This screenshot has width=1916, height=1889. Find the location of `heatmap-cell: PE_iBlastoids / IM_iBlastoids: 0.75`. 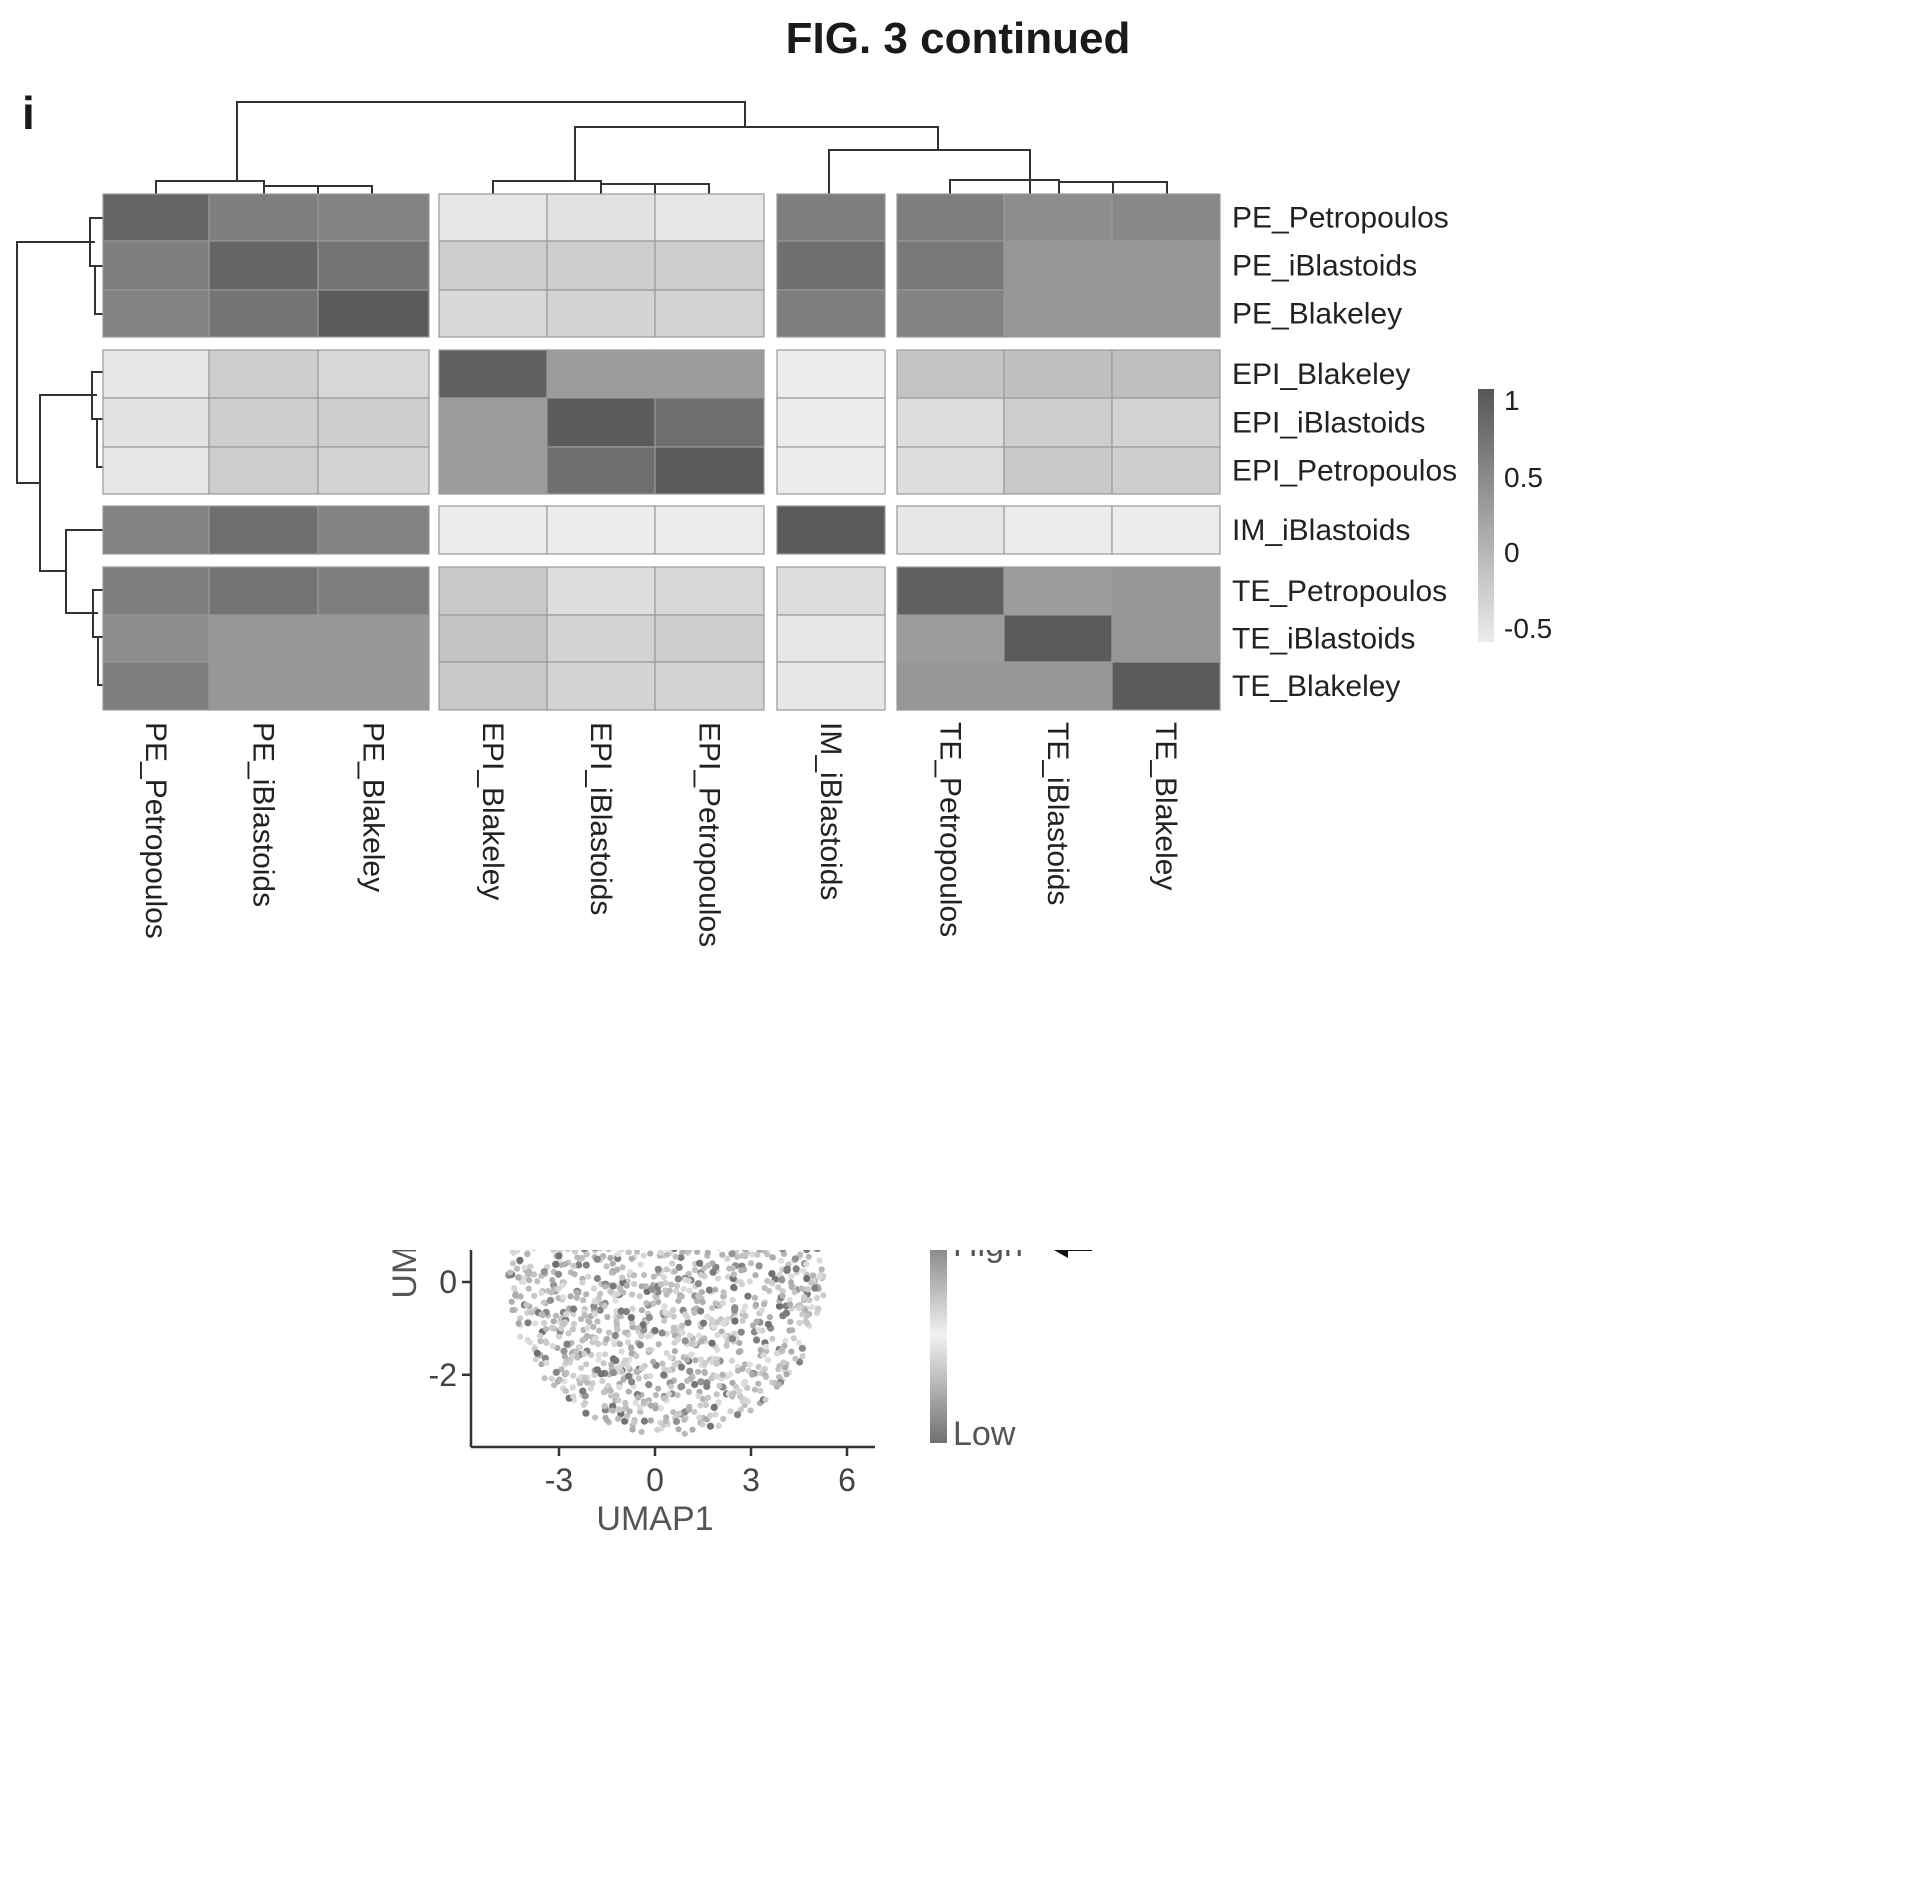

heatmap-cell: PE_iBlastoids / IM_iBlastoids: 0.75 is located at coordinates (831, 265).